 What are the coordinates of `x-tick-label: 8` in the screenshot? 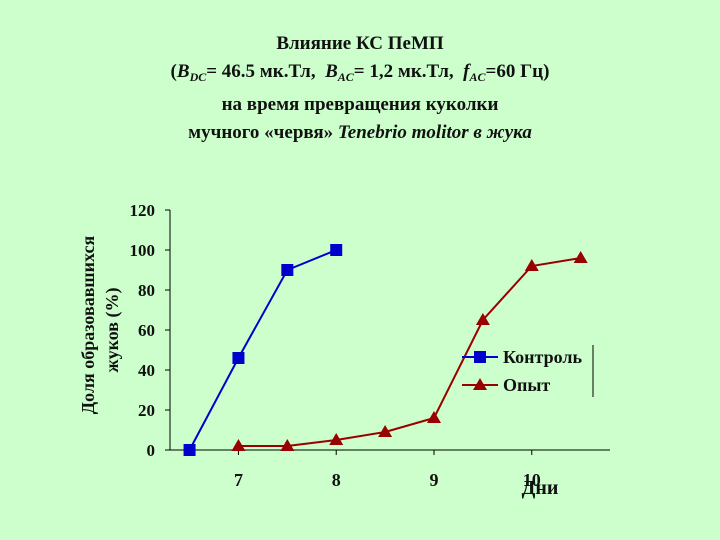 It's located at (336, 480).